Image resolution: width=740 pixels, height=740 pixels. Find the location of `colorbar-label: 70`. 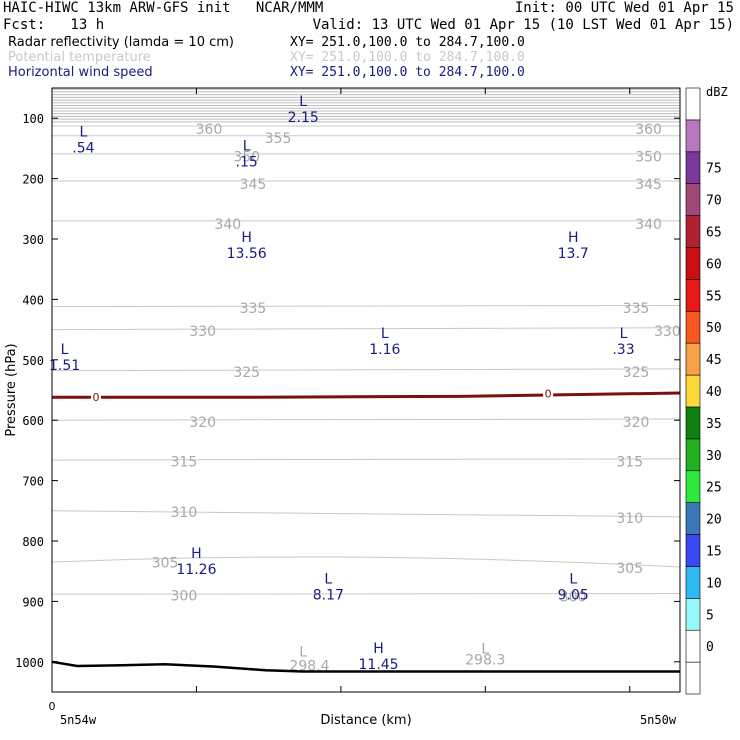

colorbar-label: 70 is located at coordinates (714, 201).